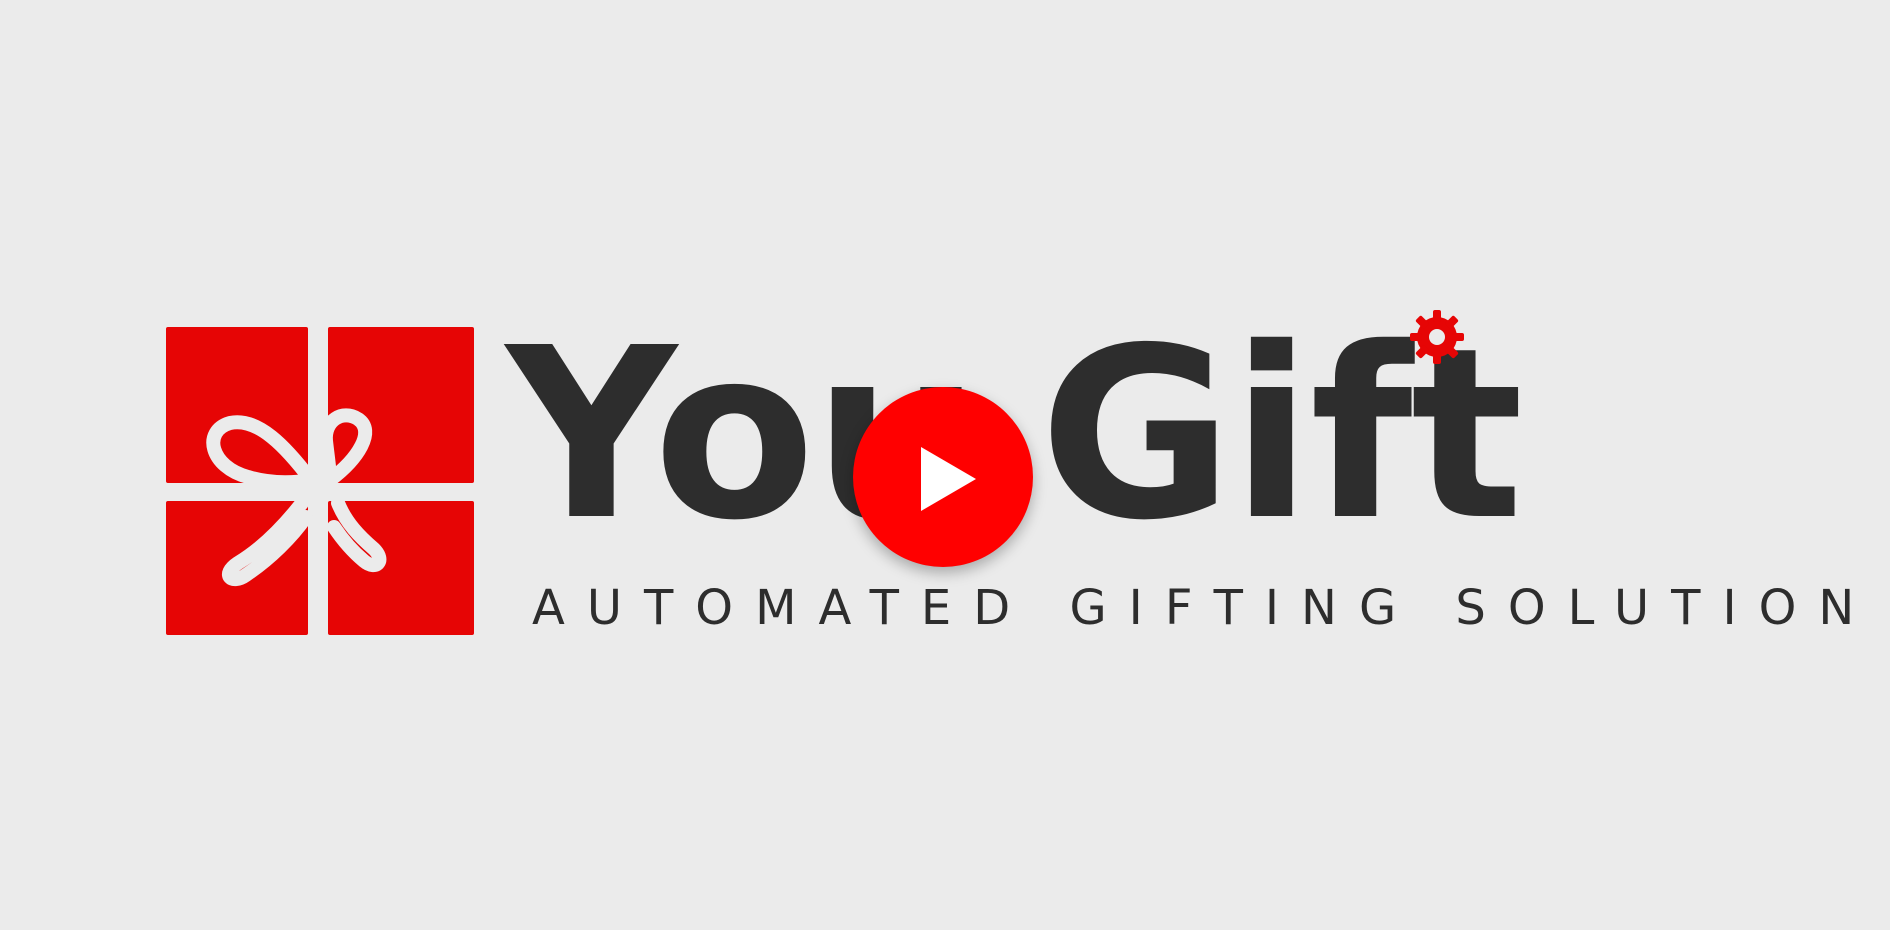  What do you see at coordinates (1204, 608) in the screenshot?
I see `tagline: AUTOMATED GIFTING SOLUTION` at bounding box center [1204, 608].